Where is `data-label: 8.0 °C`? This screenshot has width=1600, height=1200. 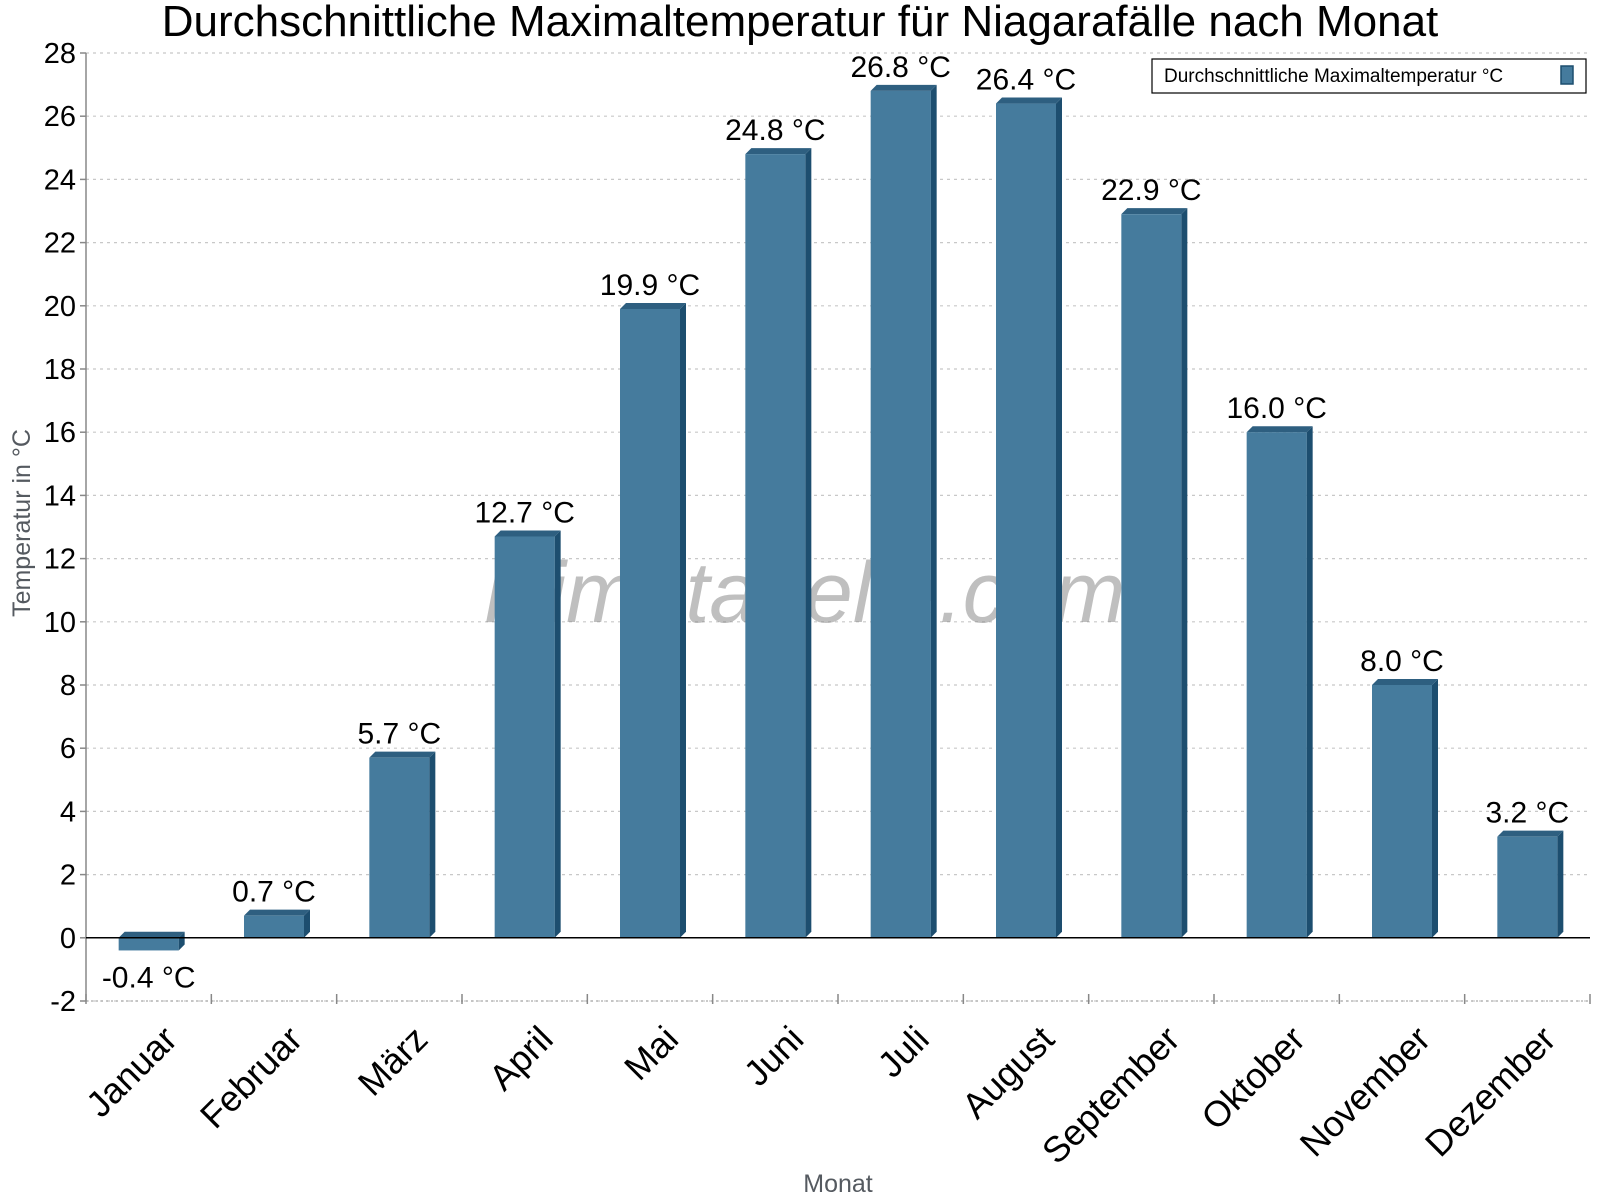 data-label: 8.0 °C is located at coordinates (1402, 661).